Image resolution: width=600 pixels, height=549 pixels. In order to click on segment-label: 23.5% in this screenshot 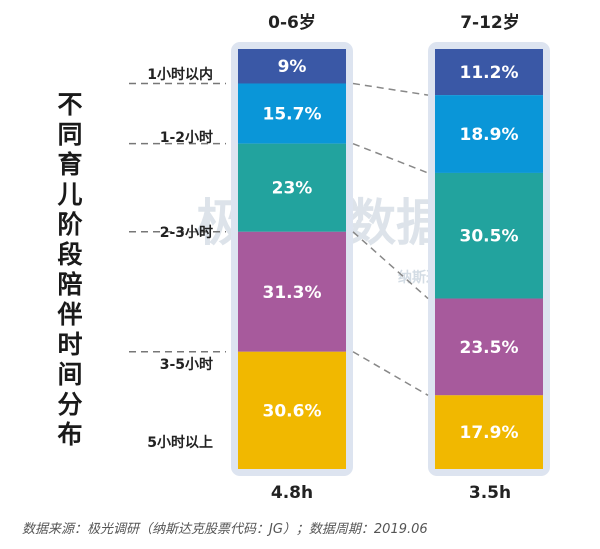, I will do `click(489, 348)`.